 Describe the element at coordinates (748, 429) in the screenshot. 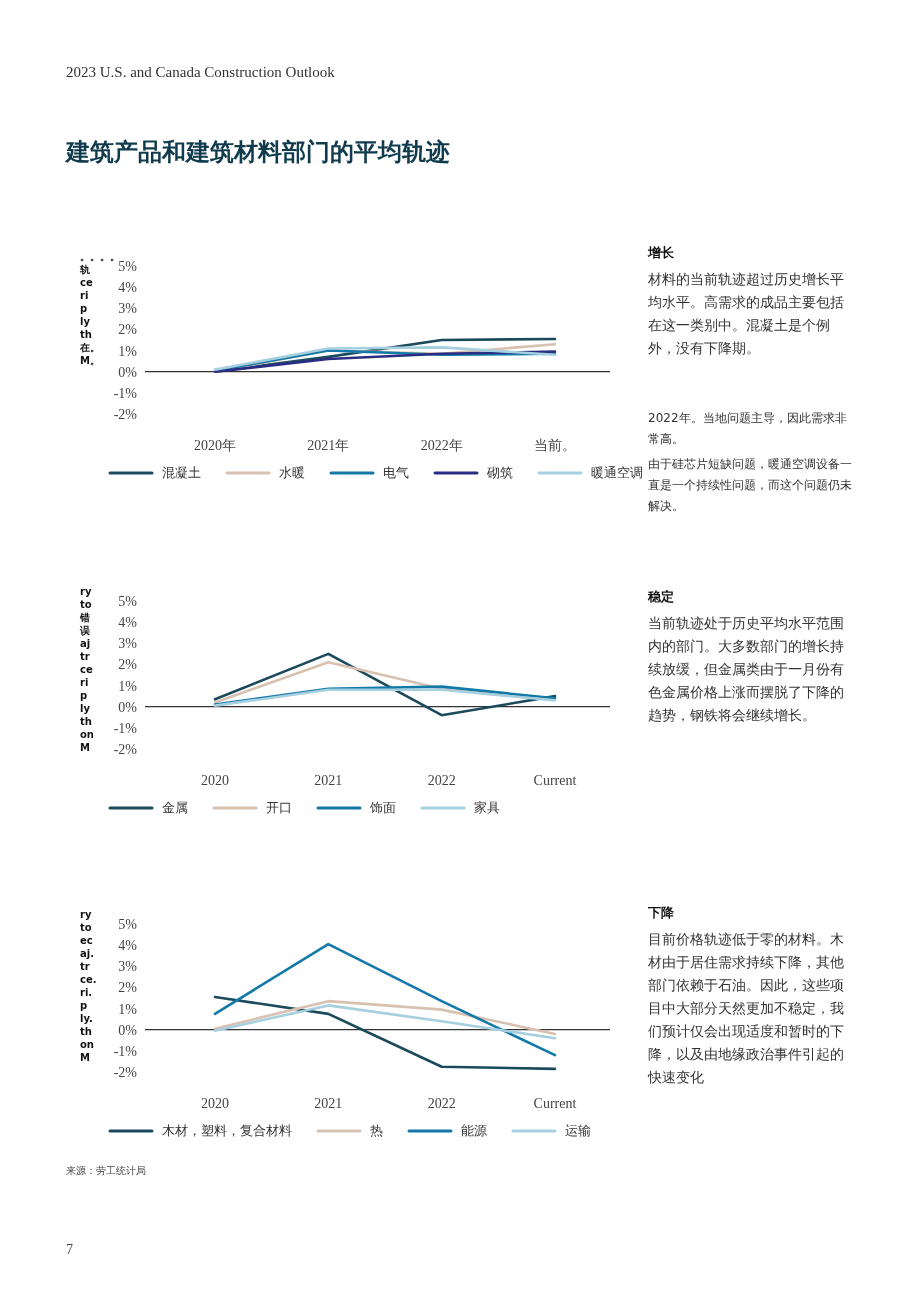

I see `text: 2022年。当地问题主导，因此需求非常高。` at that location.